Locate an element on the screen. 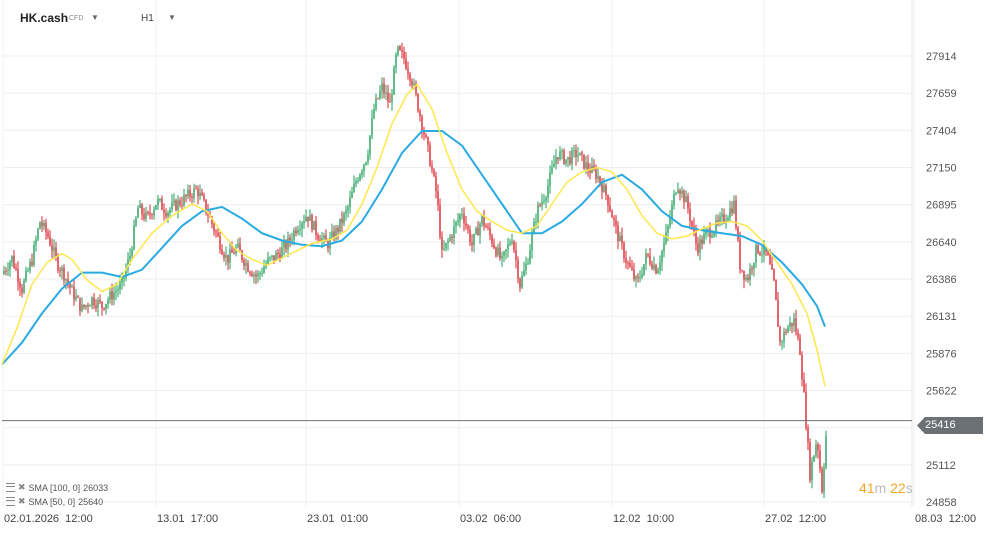 This screenshot has width=986, height=533. symbol-dropdown-icon: ▼ is located at coordinates (95, 17).